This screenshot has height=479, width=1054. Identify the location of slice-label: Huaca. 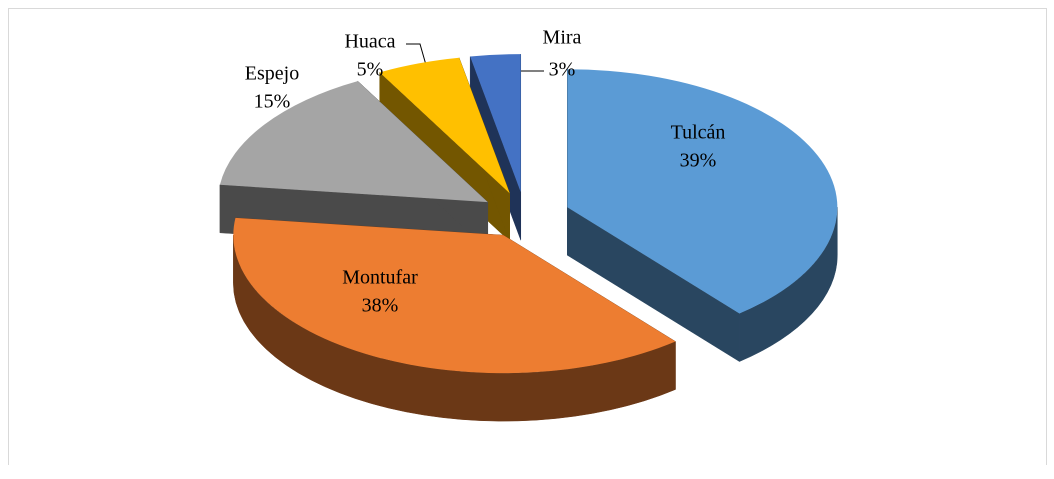
(369, 42).